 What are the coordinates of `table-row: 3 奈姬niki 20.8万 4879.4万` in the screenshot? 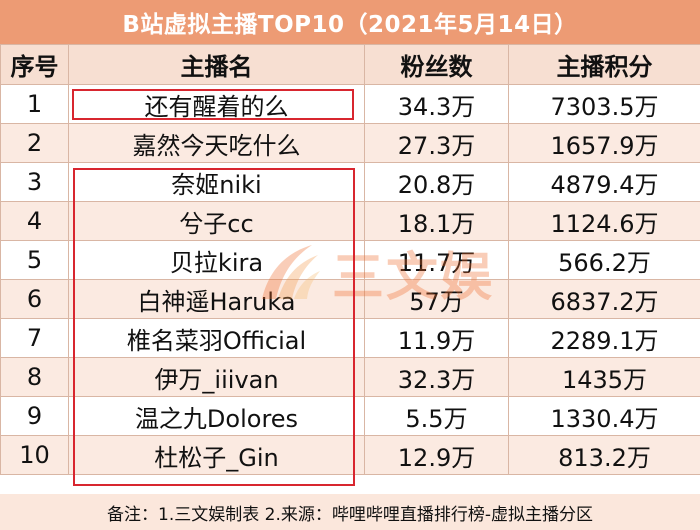 It's located at (350, 182).